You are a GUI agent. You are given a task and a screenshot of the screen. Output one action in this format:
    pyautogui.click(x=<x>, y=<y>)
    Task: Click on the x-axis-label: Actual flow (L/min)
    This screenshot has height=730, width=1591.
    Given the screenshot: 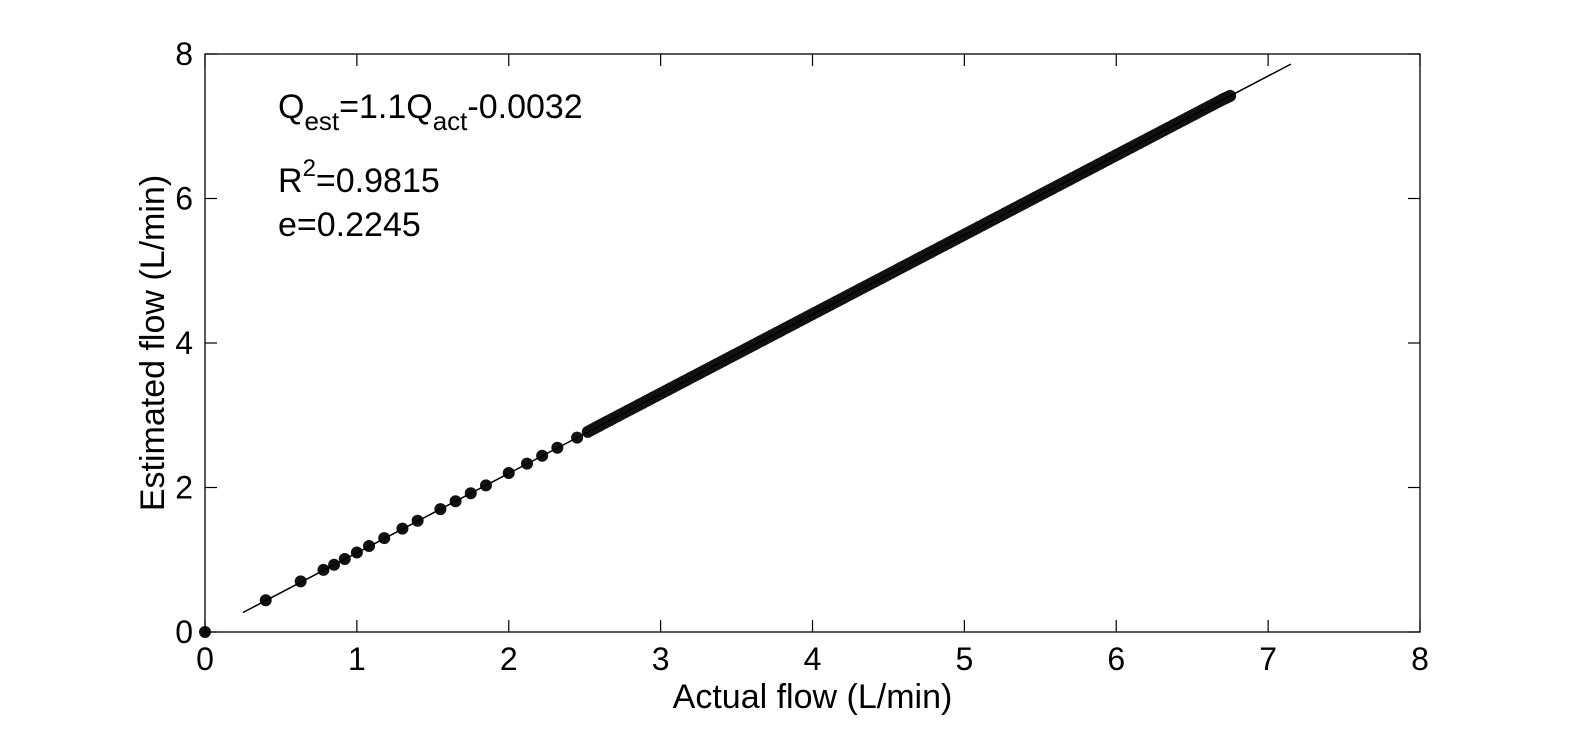 What is the action you would take?
    pyautogui.click(x=813, y=697)
    